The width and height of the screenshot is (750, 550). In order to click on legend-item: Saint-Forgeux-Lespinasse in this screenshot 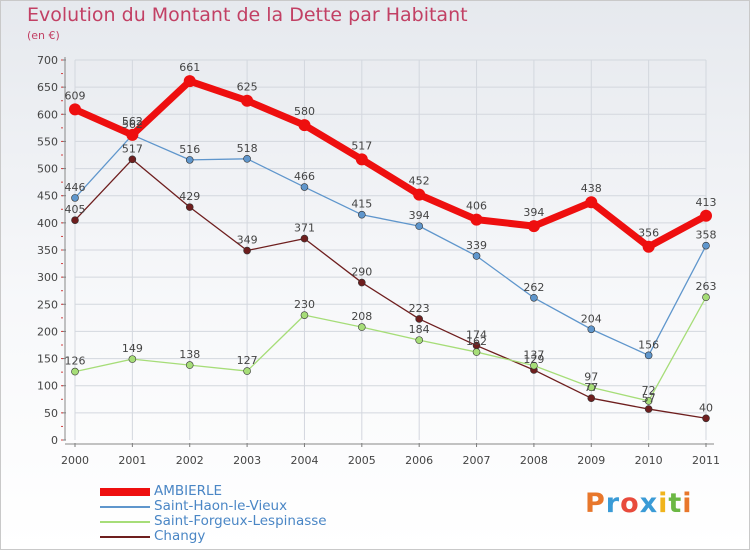, I will do `click(250, 521)`.